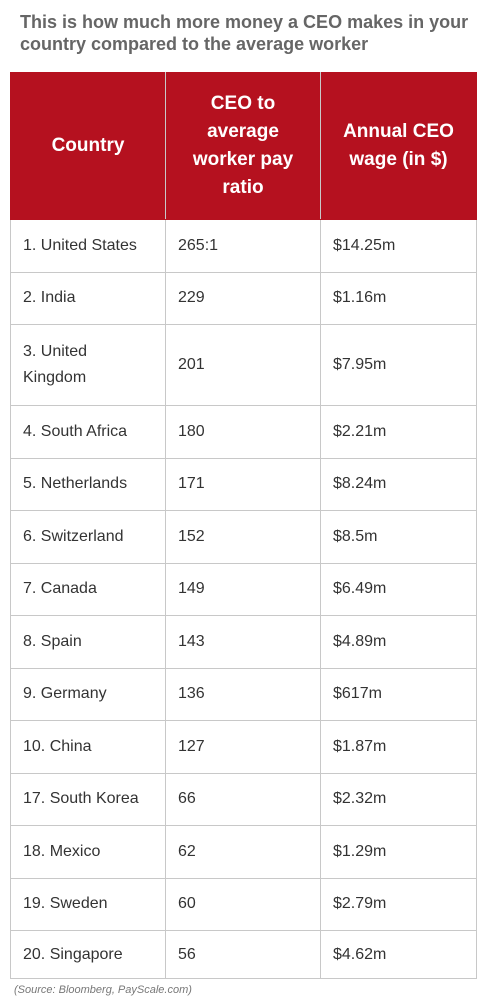 The image size is (484, 1008). What do you see at coordinates (88, 432) in the screenshot?
I see `table-cell-country: 4. South Africa` at bounding box center [88, 432].